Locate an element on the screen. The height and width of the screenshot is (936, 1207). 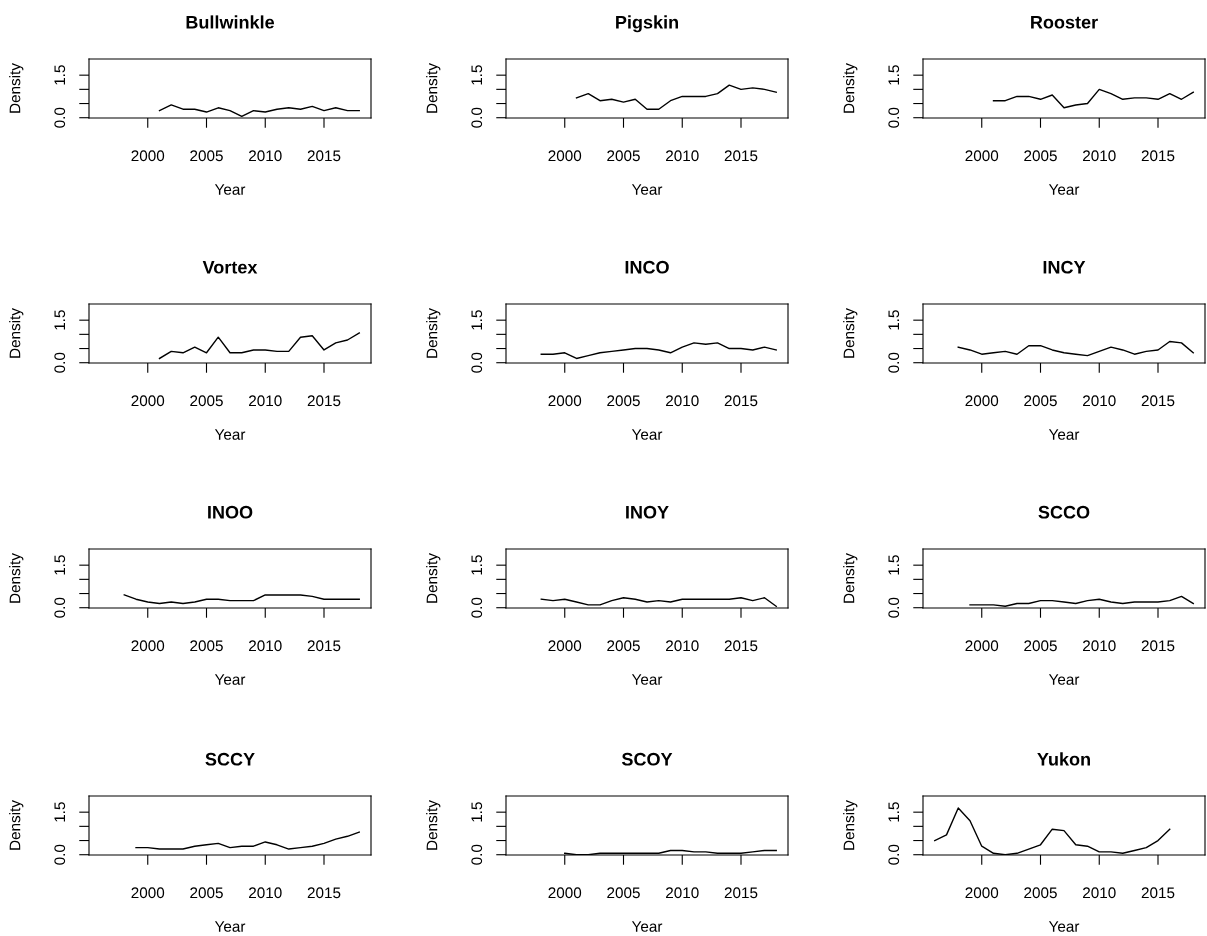
chart-title: Bullwinkle is located at coordinates (230, 22).